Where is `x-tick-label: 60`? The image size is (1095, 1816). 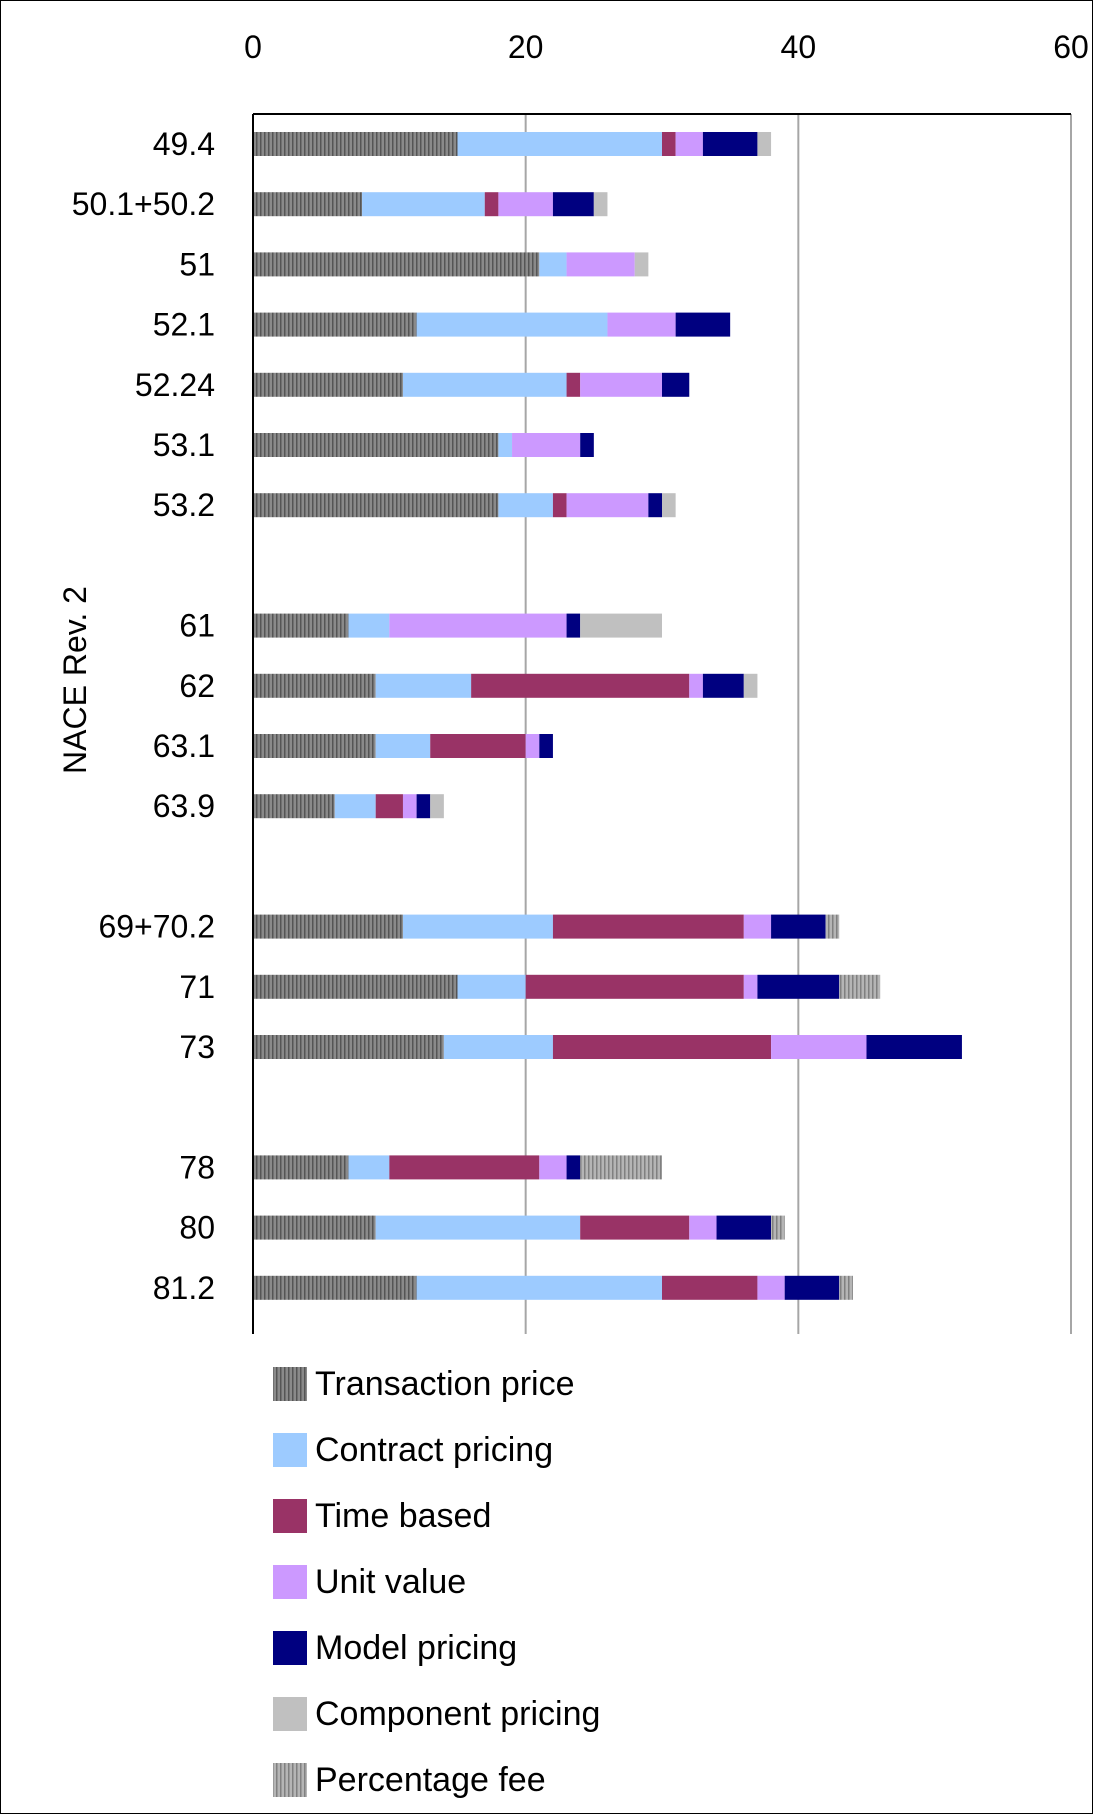 x-tick-label: 60 is located at coordinates (1071, 47).